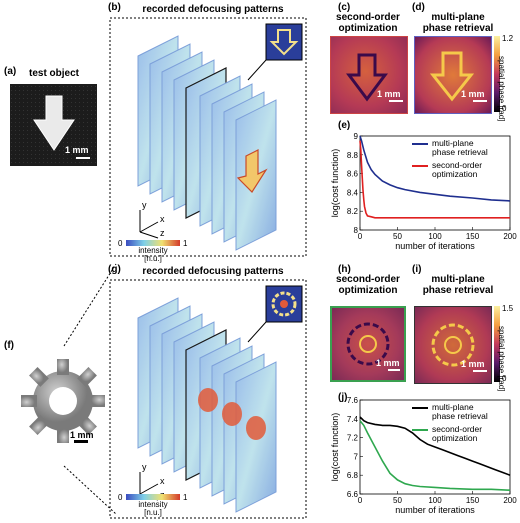 This screenshot has width=520, height=523. I want to click on phase-min-bottom: 0, so click(504, 378).